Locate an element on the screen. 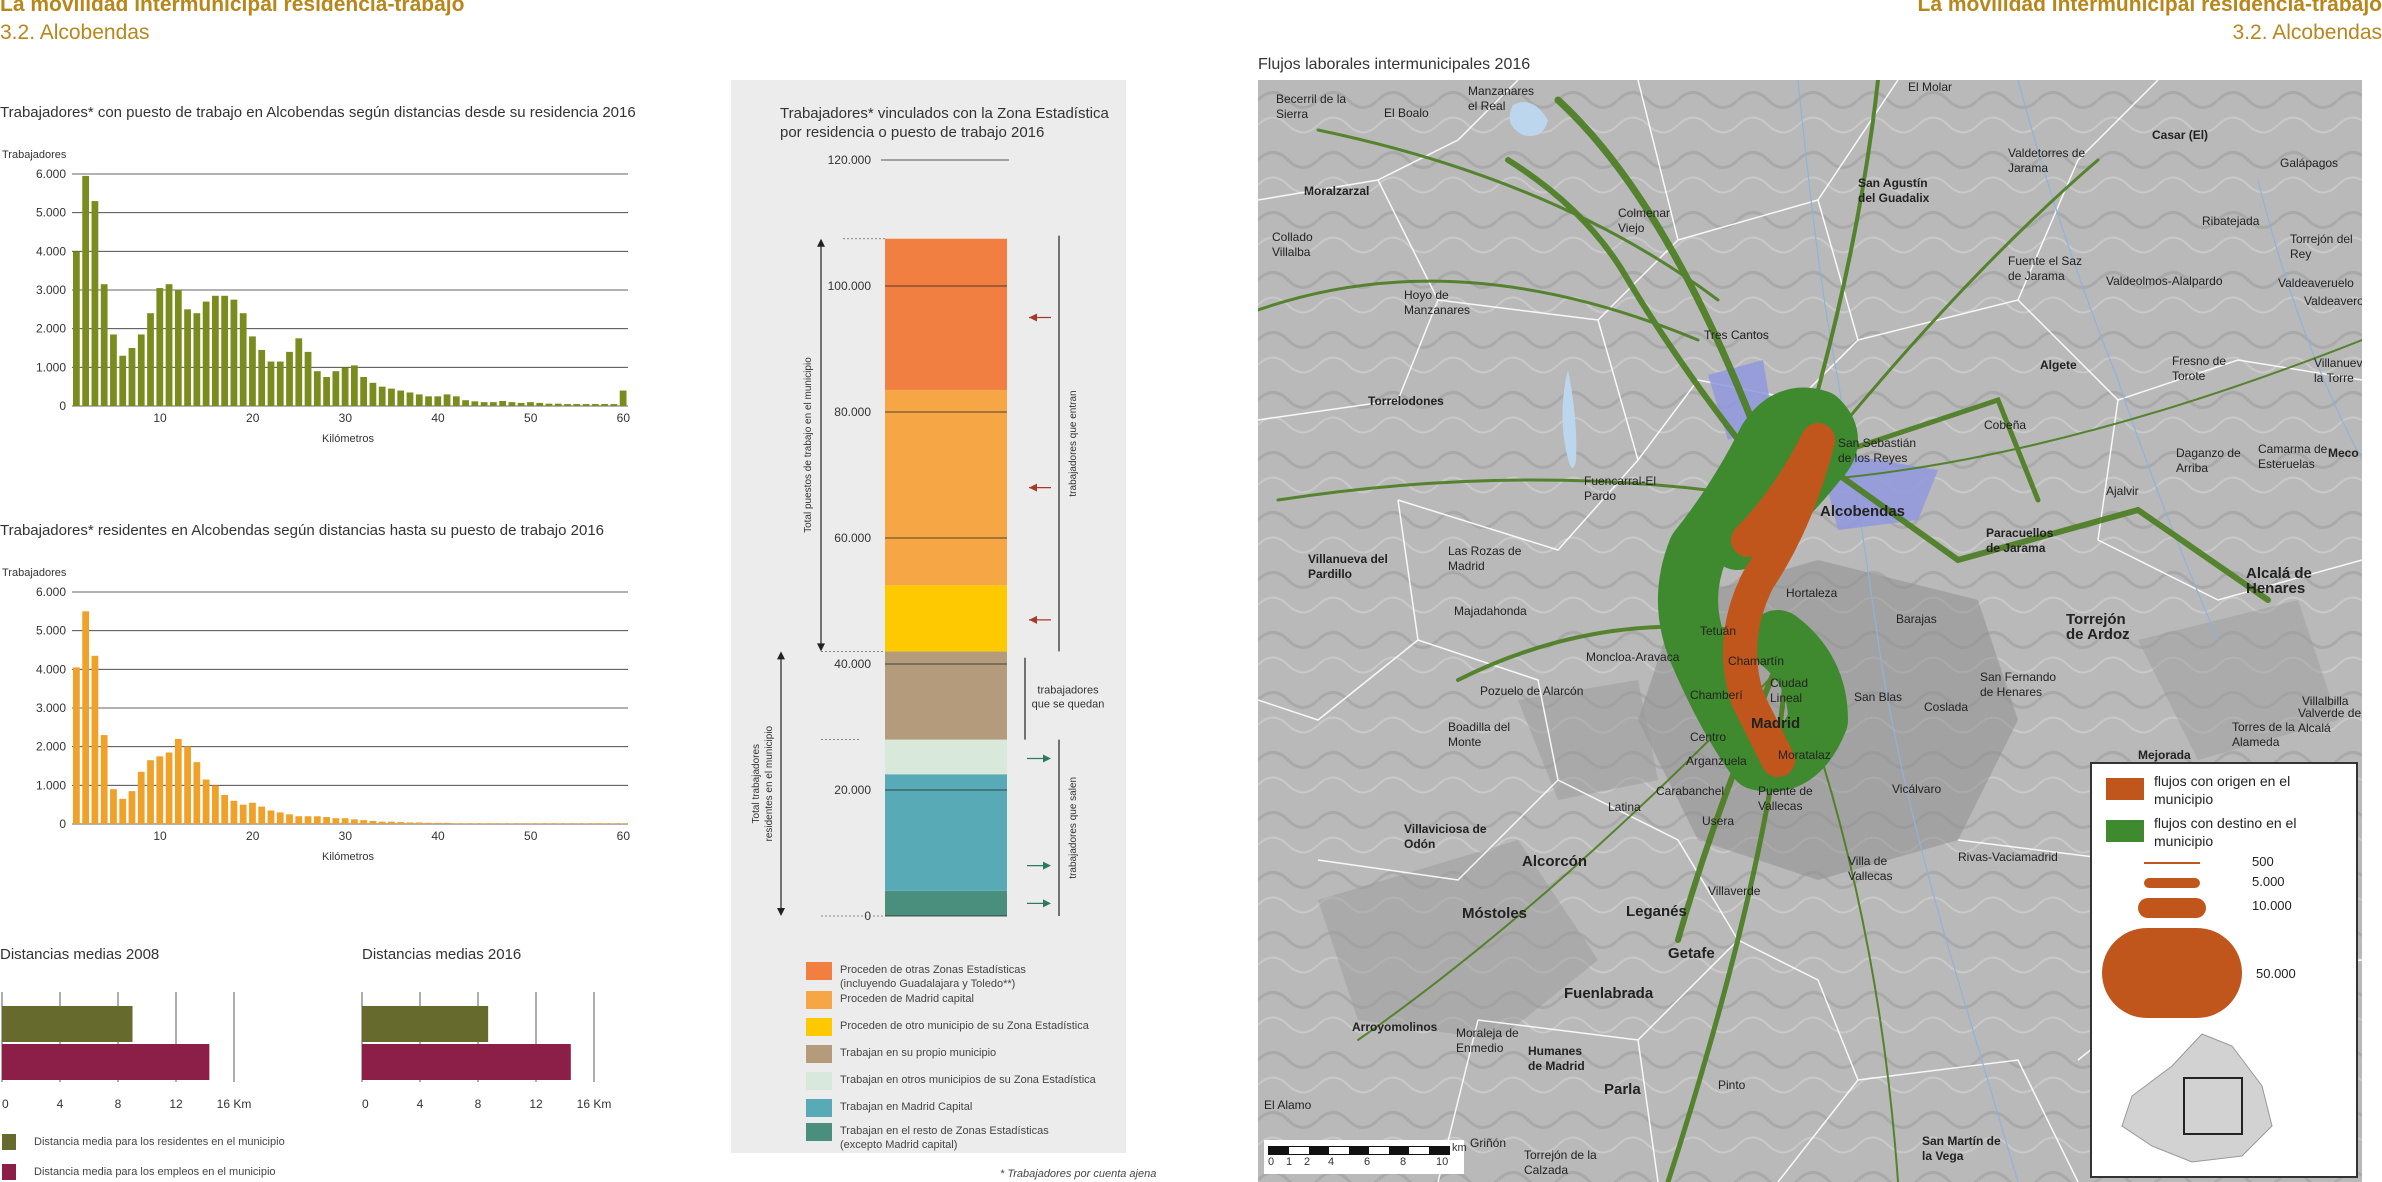  chart2-xlabel: Kilómetros is located at coordinates (348, 857).